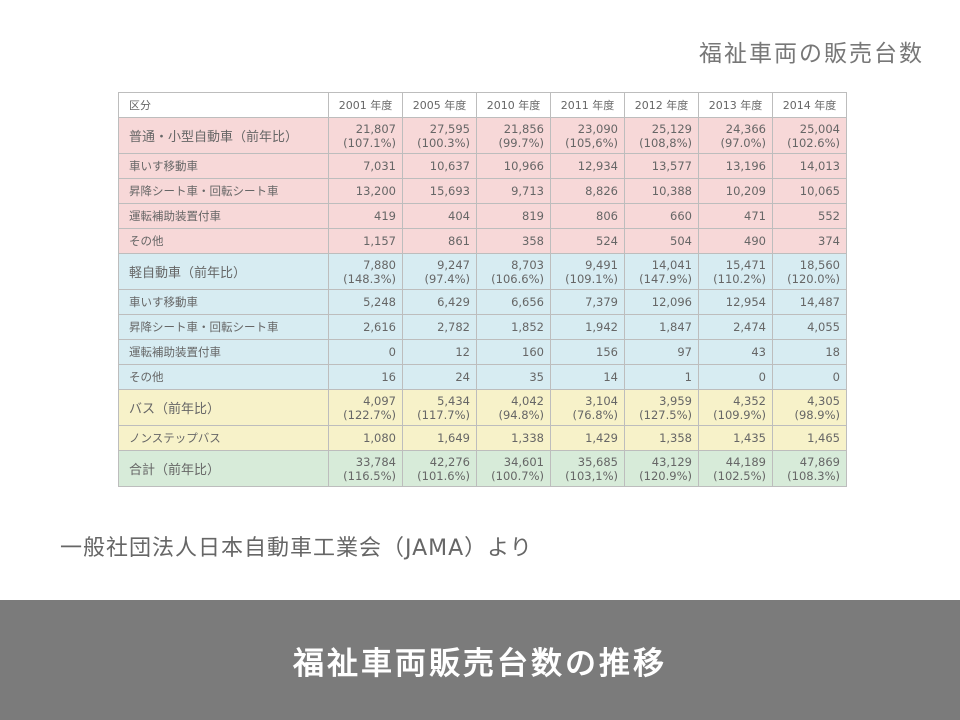 This screenshot has width=960, height=720. What do you see at coordinates (735, 327) in the screenshot?
I see `table-cell: 2,474` at bounding box center [735, 327].